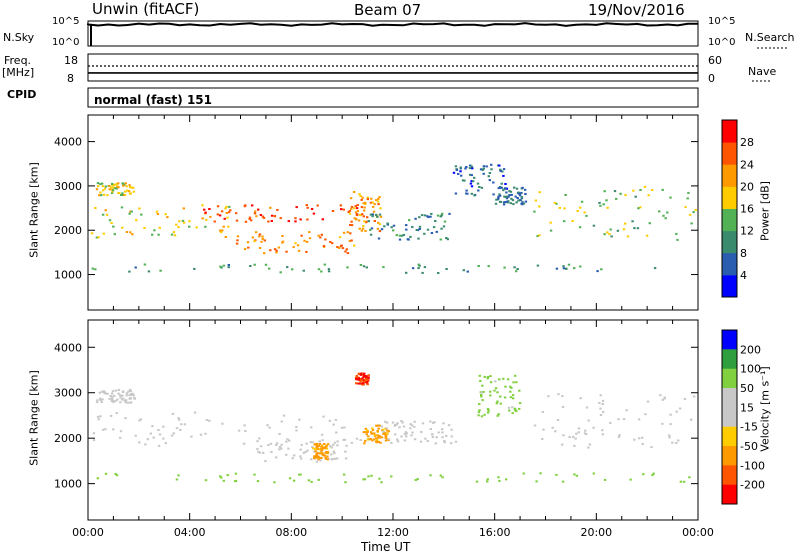 This screenshot has width=800, height=554. What do you see at coordinates (636, 10) in the screenshot?
I see `date-title: 19/Nov/2016` at bounding box center [636, 10].